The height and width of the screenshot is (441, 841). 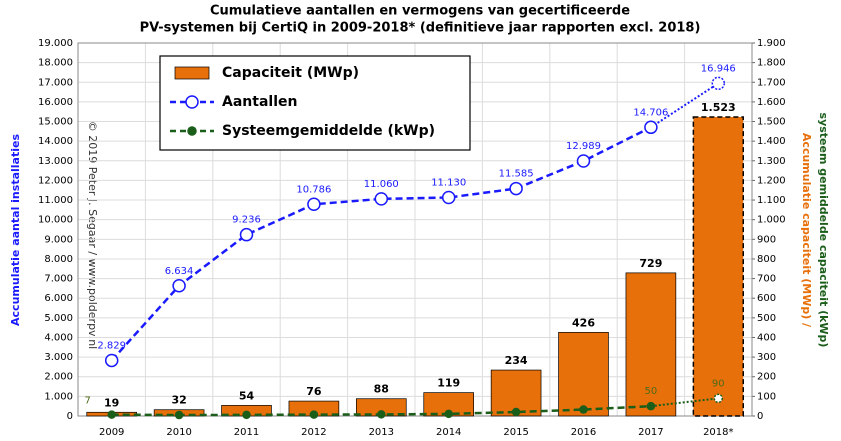 I want to click on y2-tick-label: 1.200, so click(x=771, y=180).